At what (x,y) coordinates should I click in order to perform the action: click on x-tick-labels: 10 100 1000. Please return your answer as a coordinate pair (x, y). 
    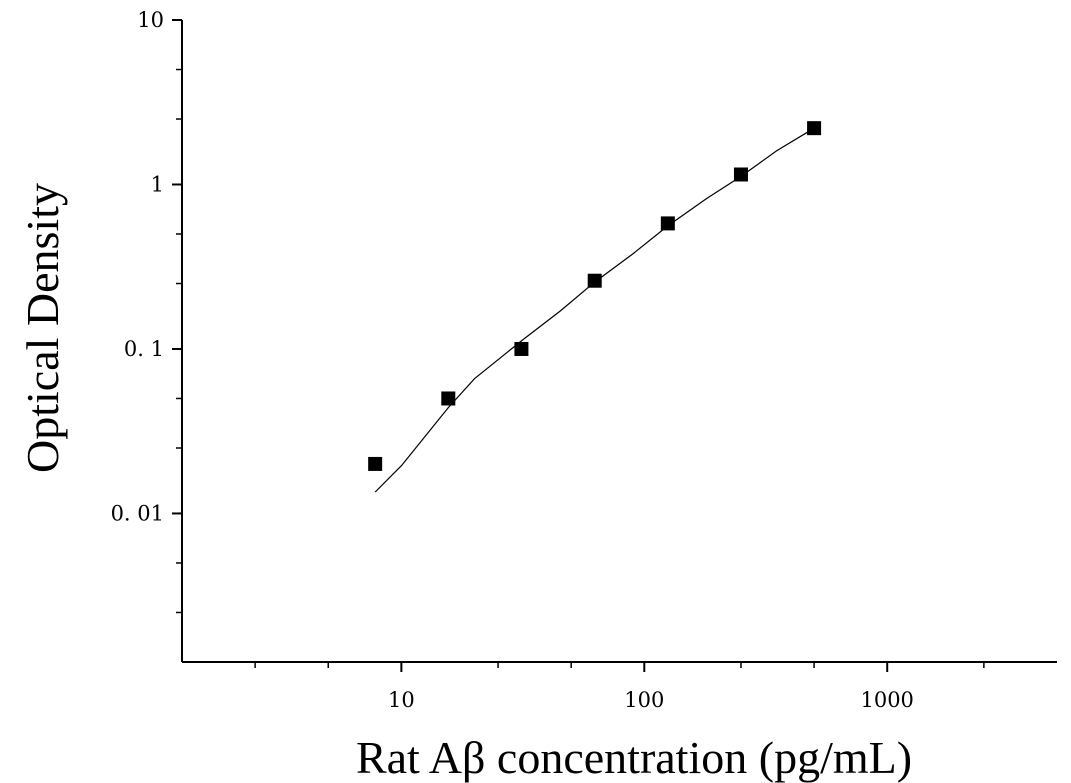
    Looking at the image, I should click on (651, 700).